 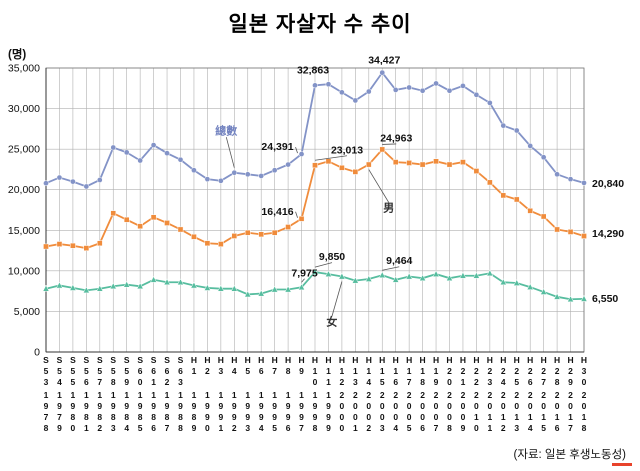 I want to click on red-mark, so click(x=622, y=464).